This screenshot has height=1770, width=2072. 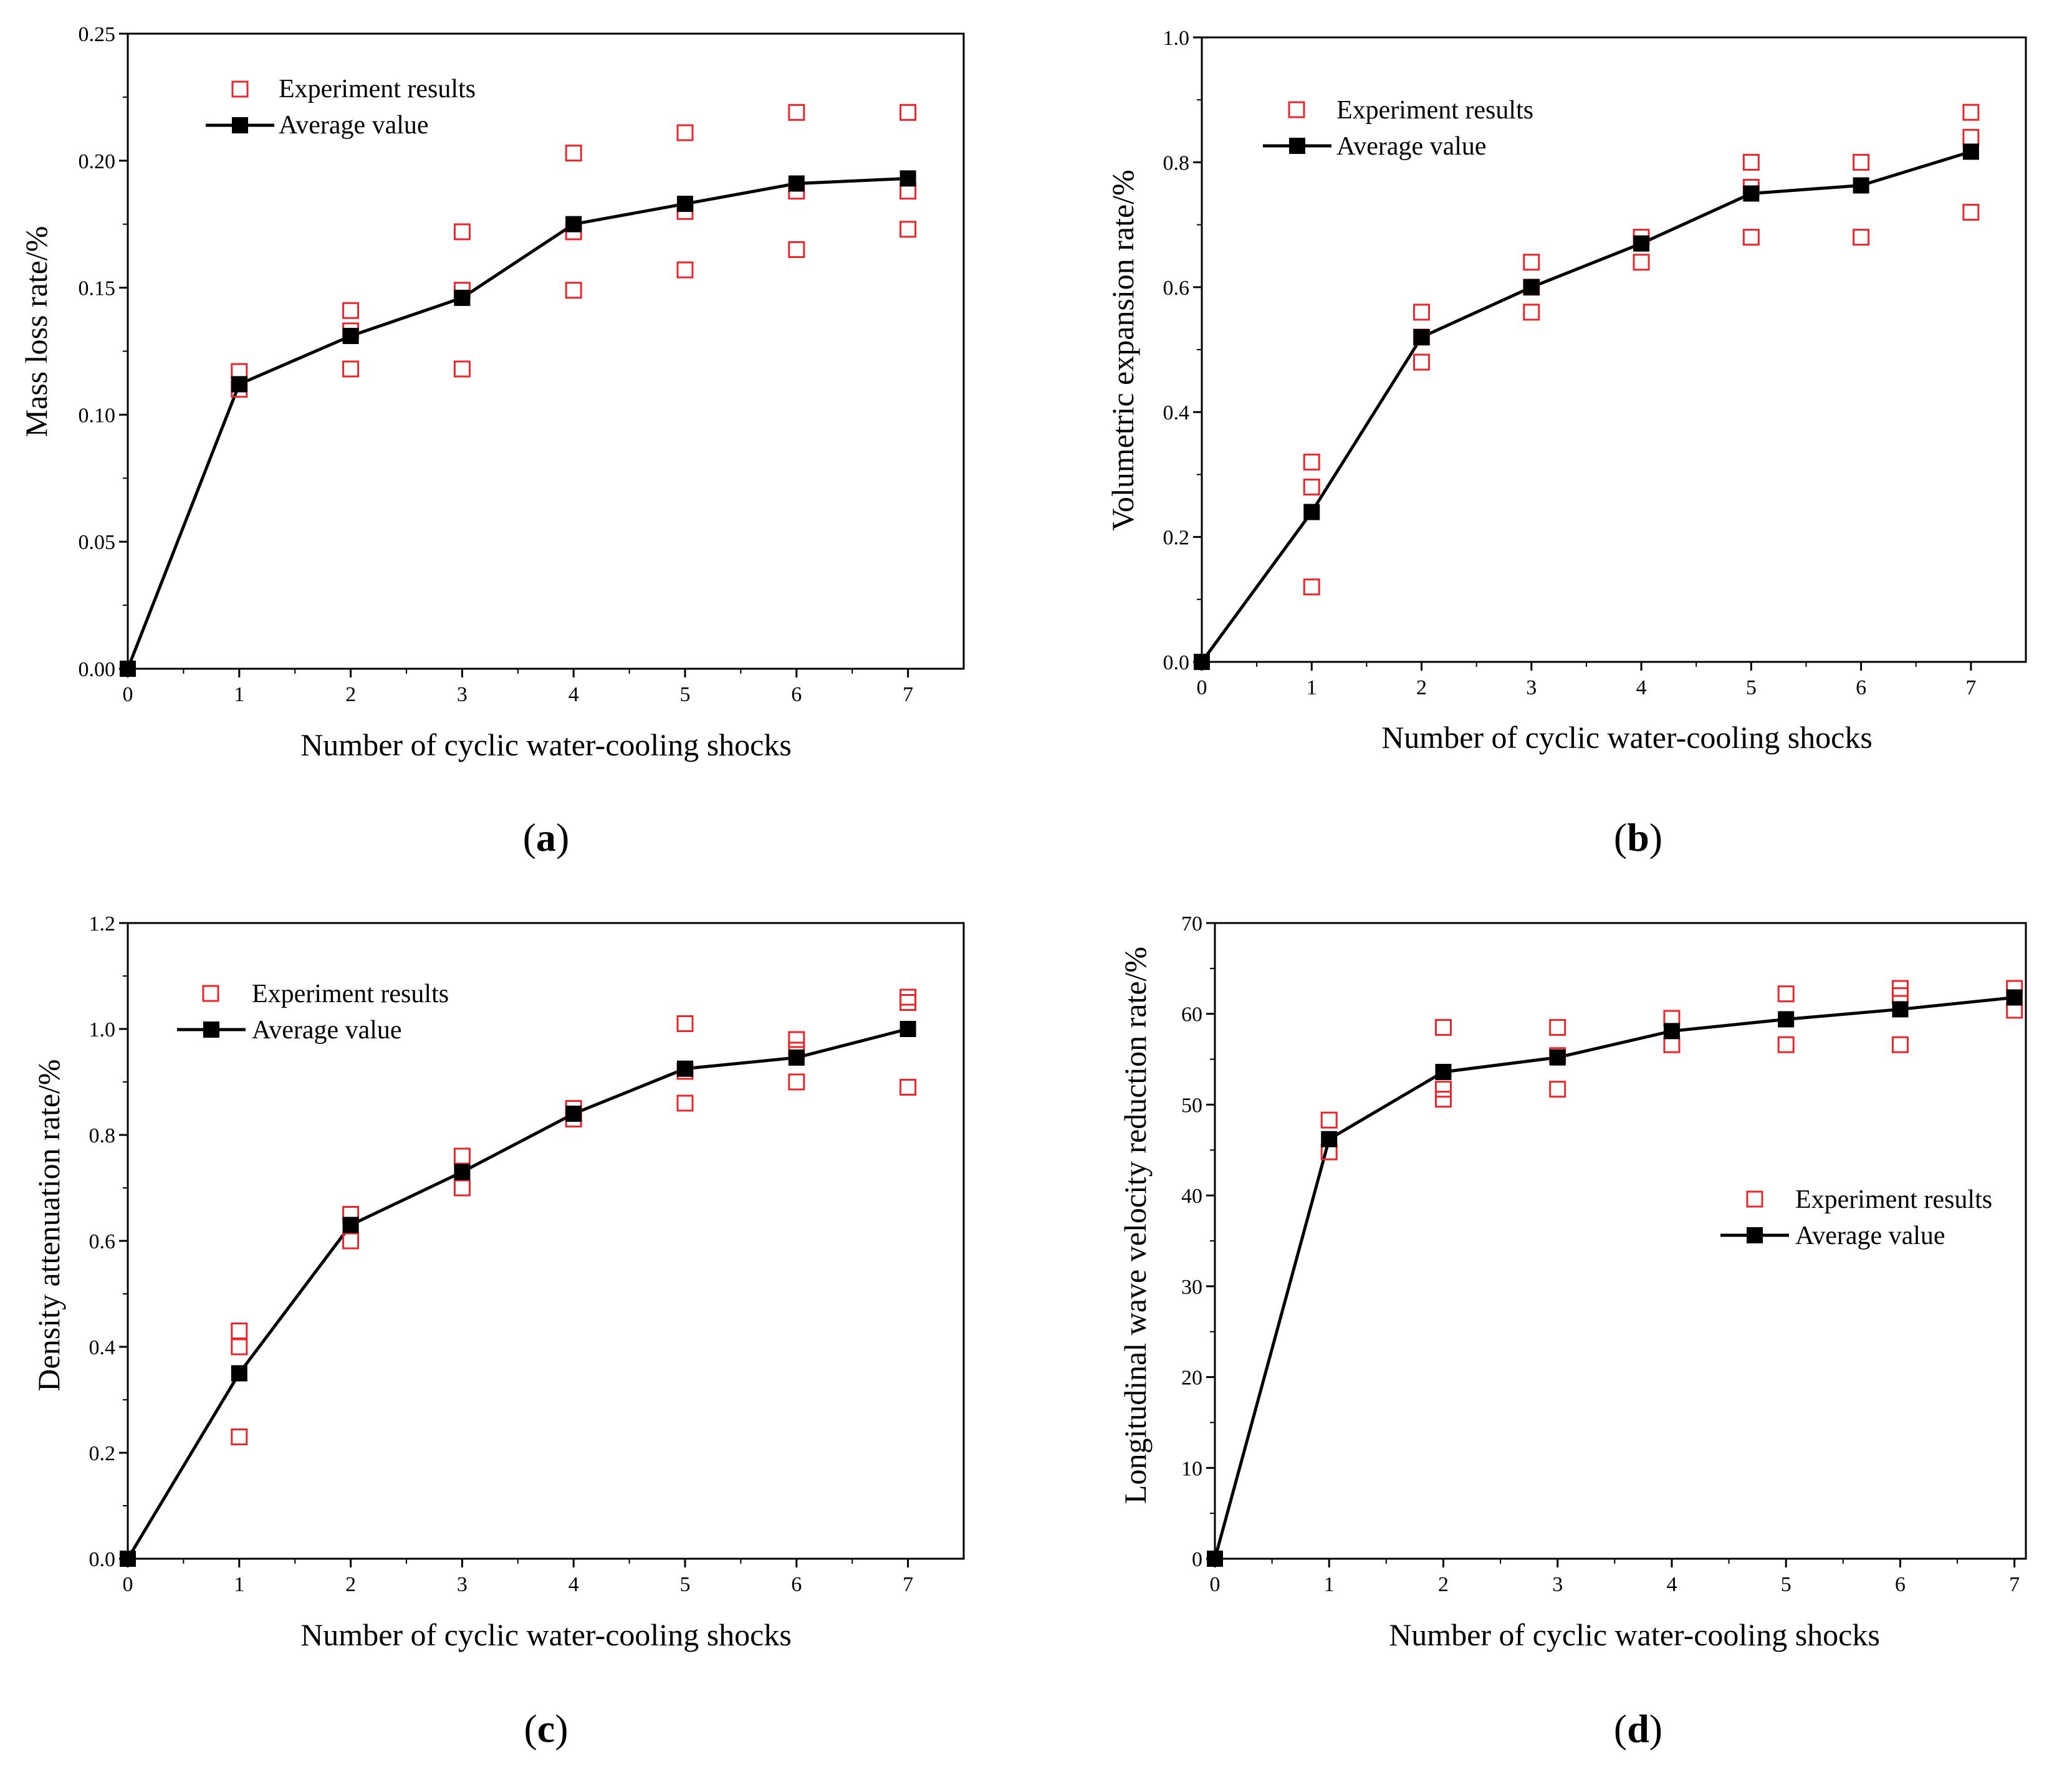 What do you see at coordinates (546, 837) in the screenshot?
I see `panel-label-a: (a)` at bounding box center [546, 837].